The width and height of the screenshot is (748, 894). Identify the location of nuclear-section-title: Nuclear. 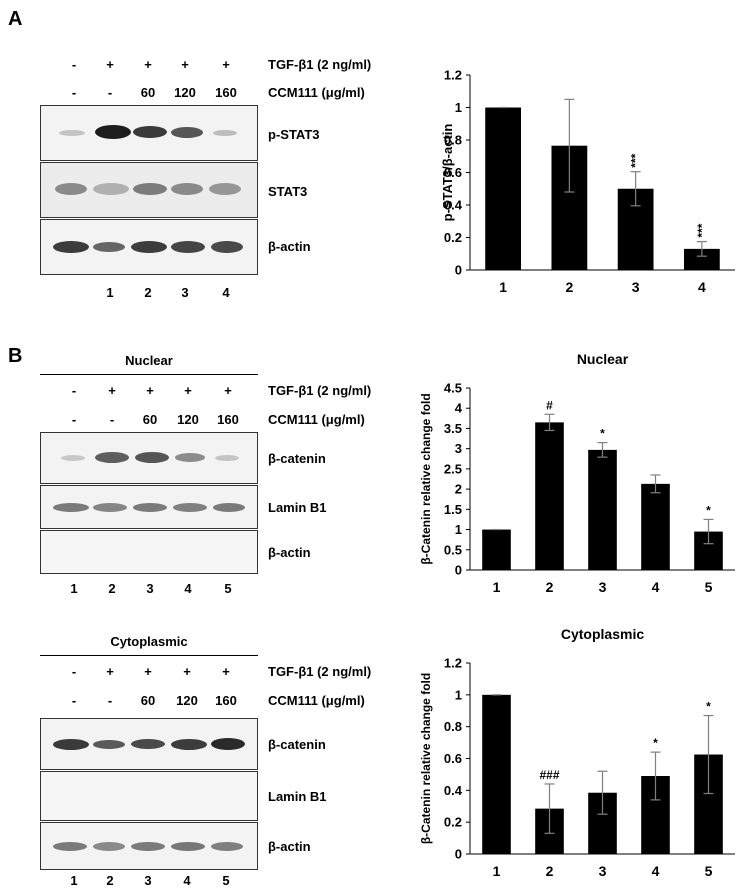
(149, 360).